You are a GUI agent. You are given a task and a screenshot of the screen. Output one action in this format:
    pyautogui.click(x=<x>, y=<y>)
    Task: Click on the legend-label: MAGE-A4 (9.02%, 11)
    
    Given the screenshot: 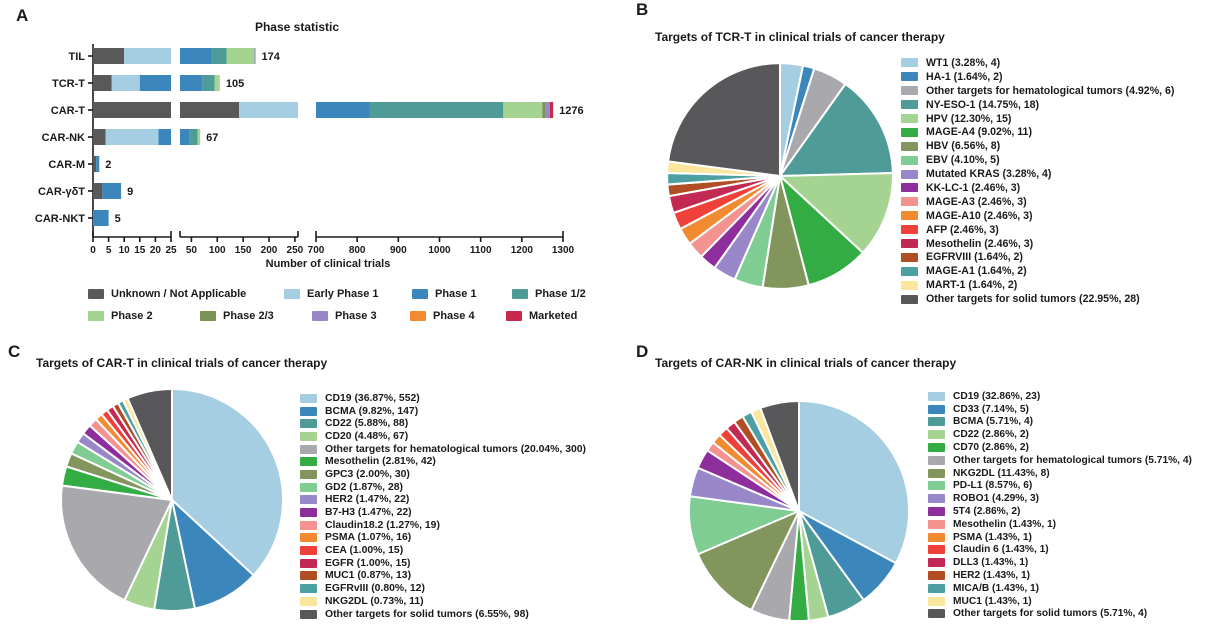 What is the action you would take?
    pyautogui.click(x=979, y=132)
    